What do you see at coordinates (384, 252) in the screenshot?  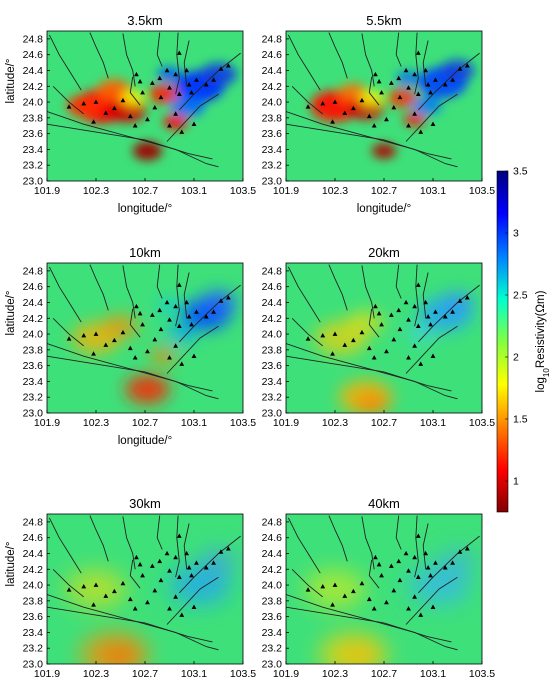 I see `panel-title: 20km` at bounding box center [384, 252].